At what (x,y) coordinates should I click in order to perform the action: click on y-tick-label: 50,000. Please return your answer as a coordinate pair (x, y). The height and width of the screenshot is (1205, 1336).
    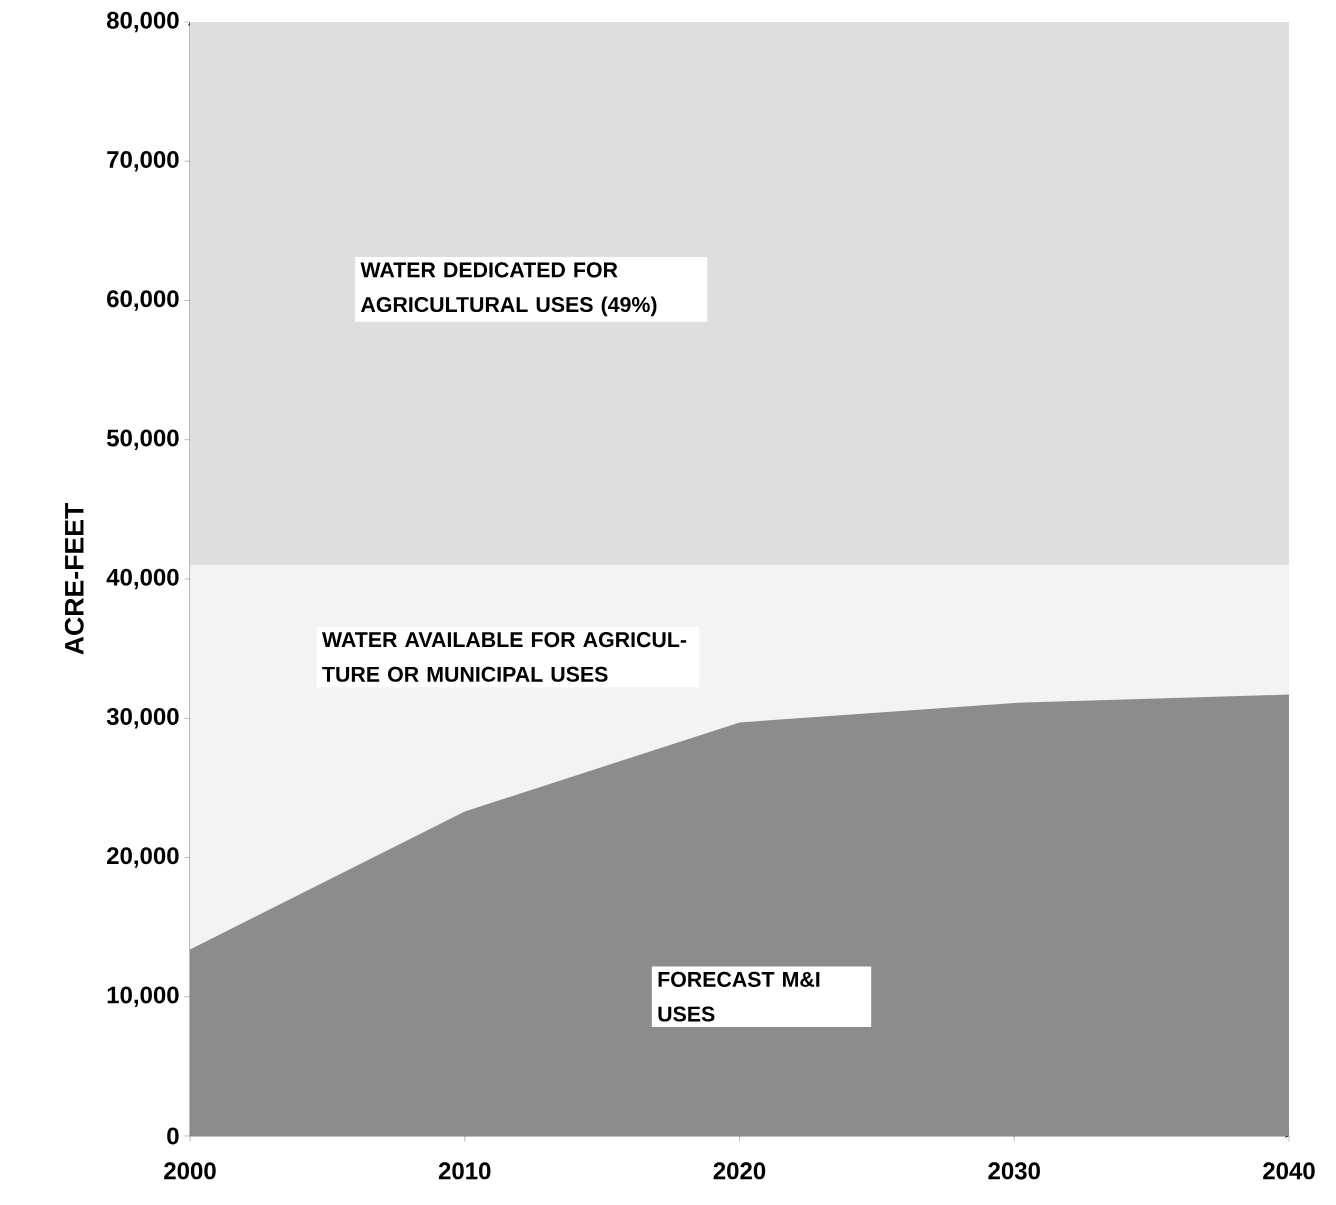
    Looking at the image, I should click on (142, 439).